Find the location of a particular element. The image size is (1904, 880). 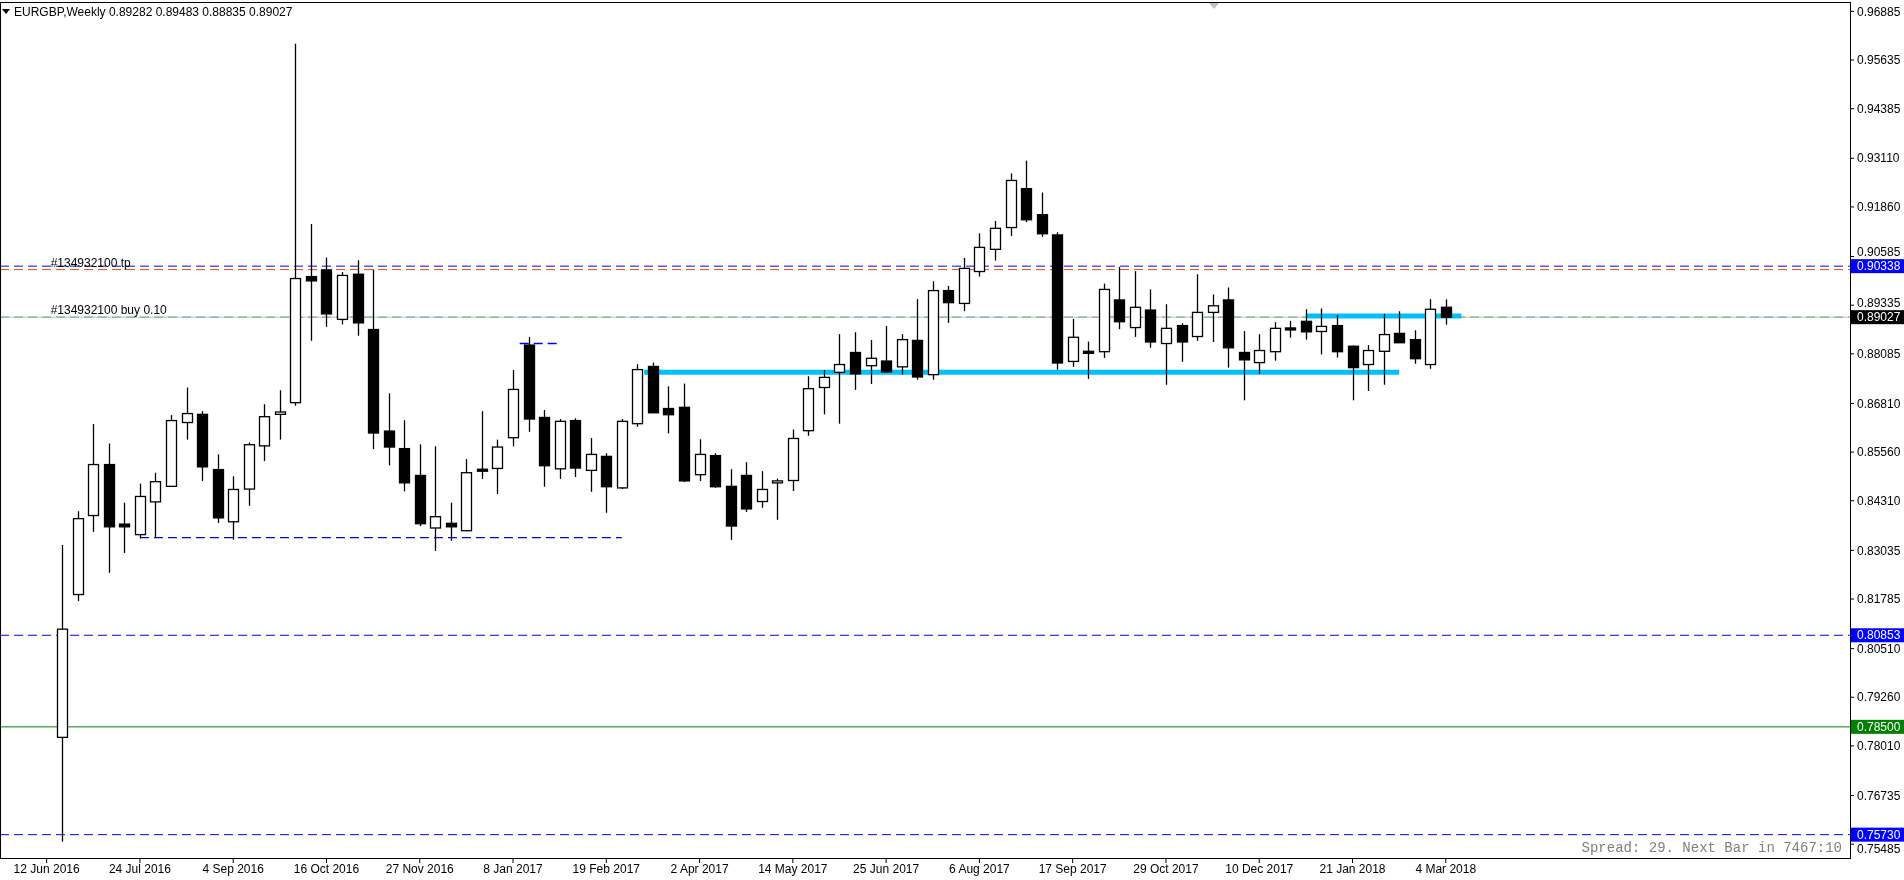

ref-line-label: 0.78500 is located at coordinates (1879, 727).